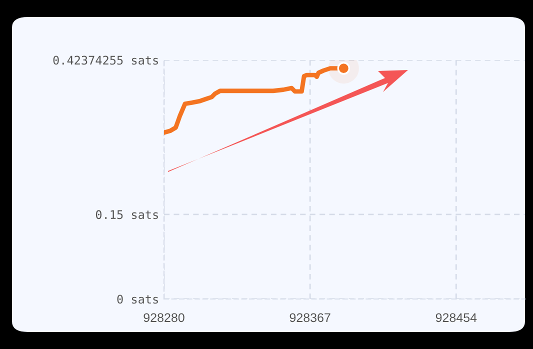 The width and height of the screenshot is (533, 349). I want to click on x-tick-label: 928367, so click(310, 317).